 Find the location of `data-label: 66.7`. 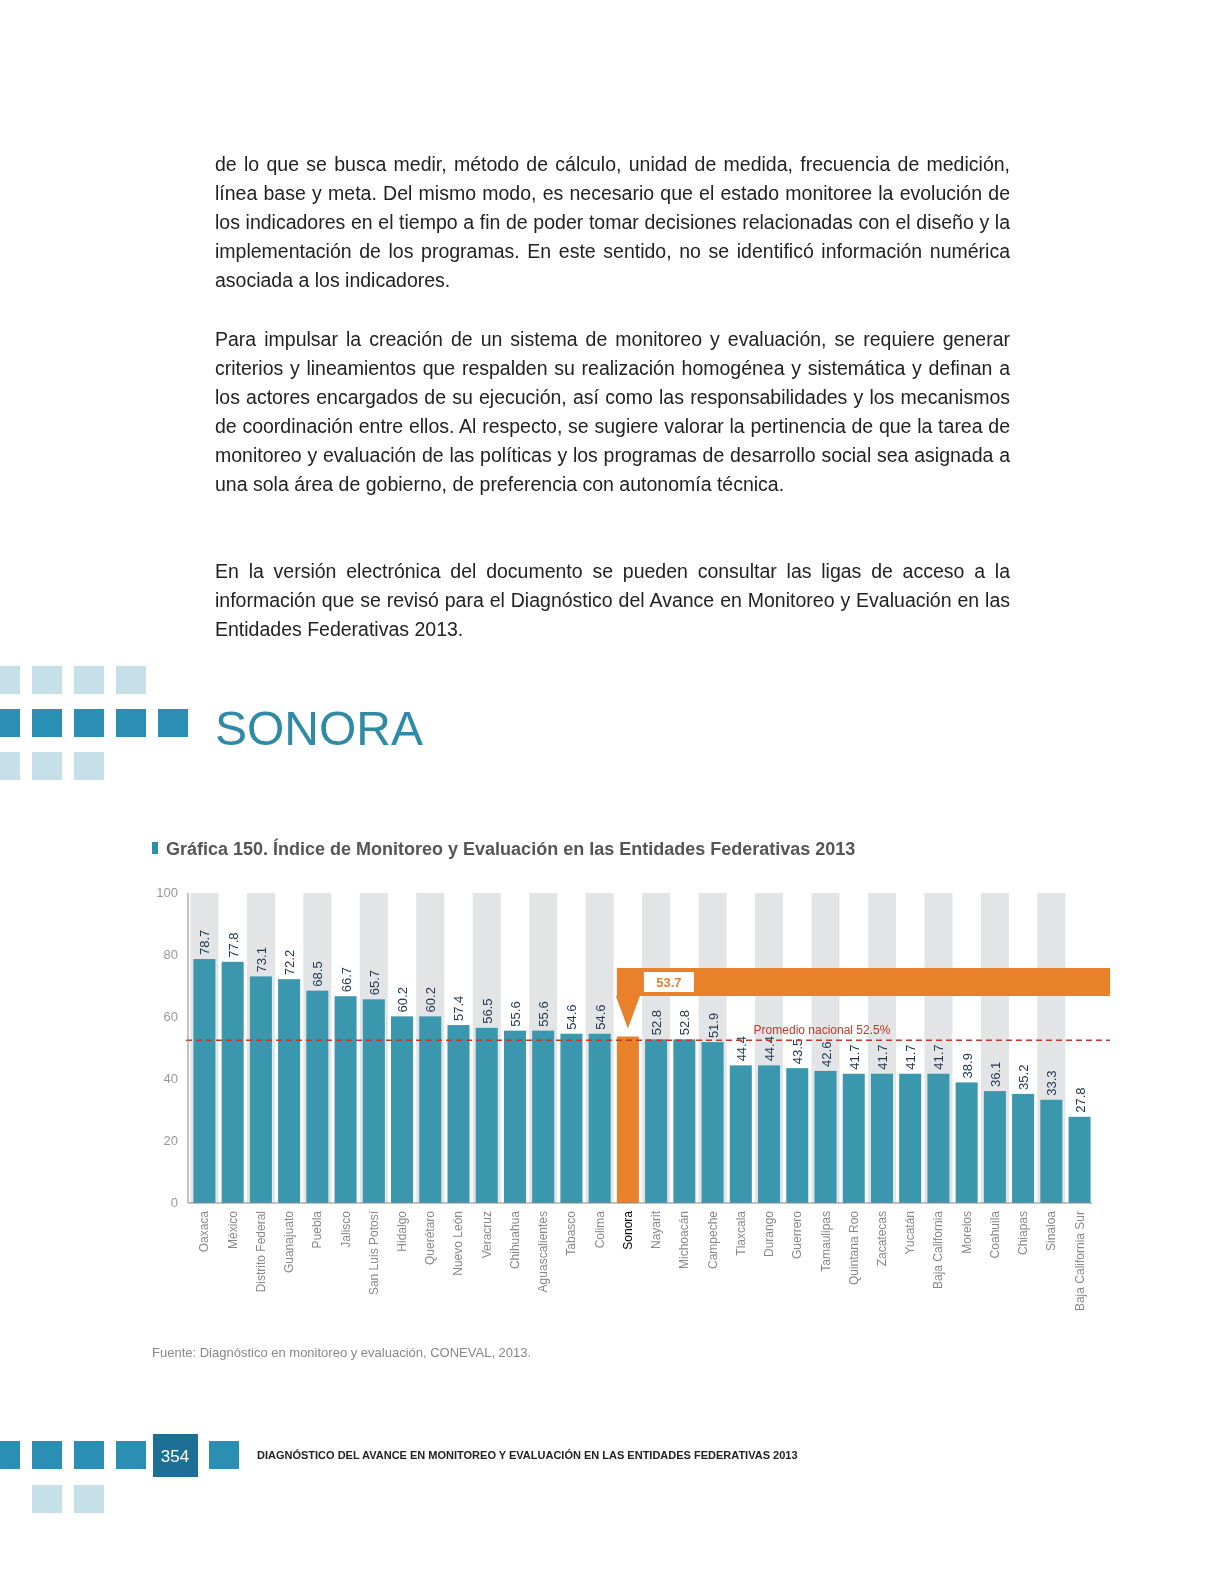

data-label: 66.7 is located at coordinates (346, 979).